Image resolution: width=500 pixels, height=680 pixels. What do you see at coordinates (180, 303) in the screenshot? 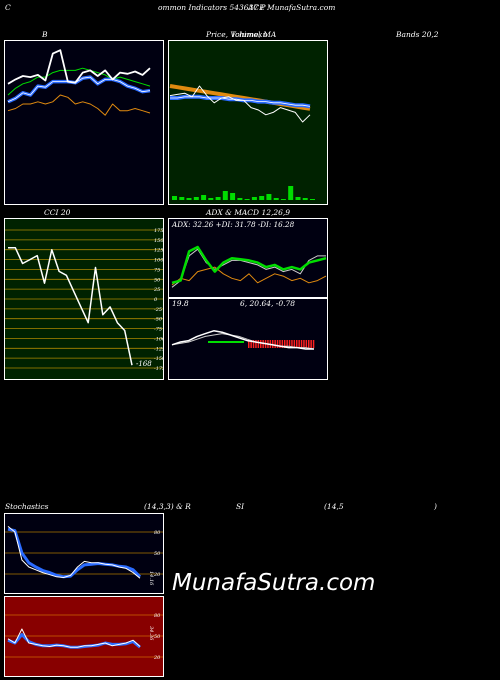
I see `macd-left-value: 19.8` at bounding box center [180, 303].